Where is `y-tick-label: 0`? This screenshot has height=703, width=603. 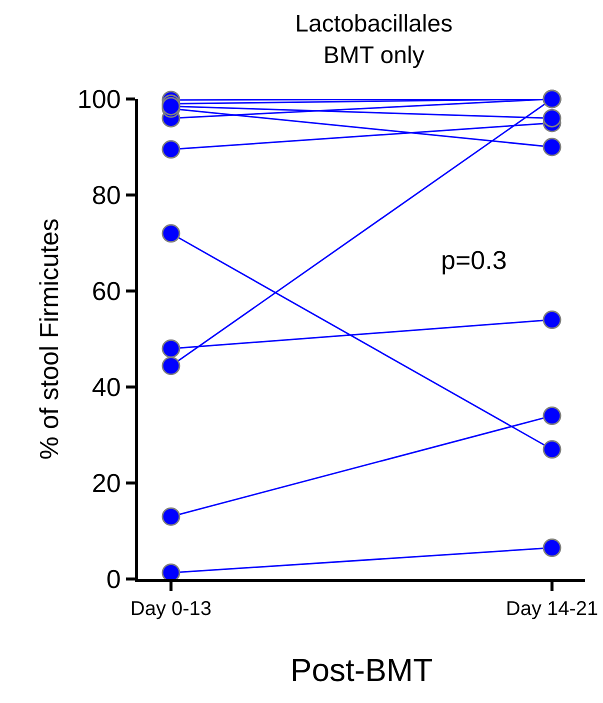 y-tick-label: 0 is located at coordinates (113, 579).